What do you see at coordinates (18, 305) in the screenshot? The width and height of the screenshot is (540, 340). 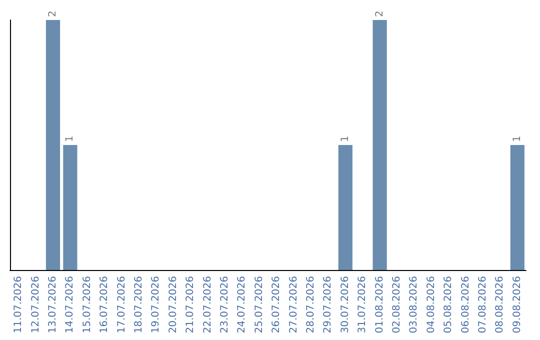 I see `x-tick-label: 11.07.2026` at bounding box center [18, 305].